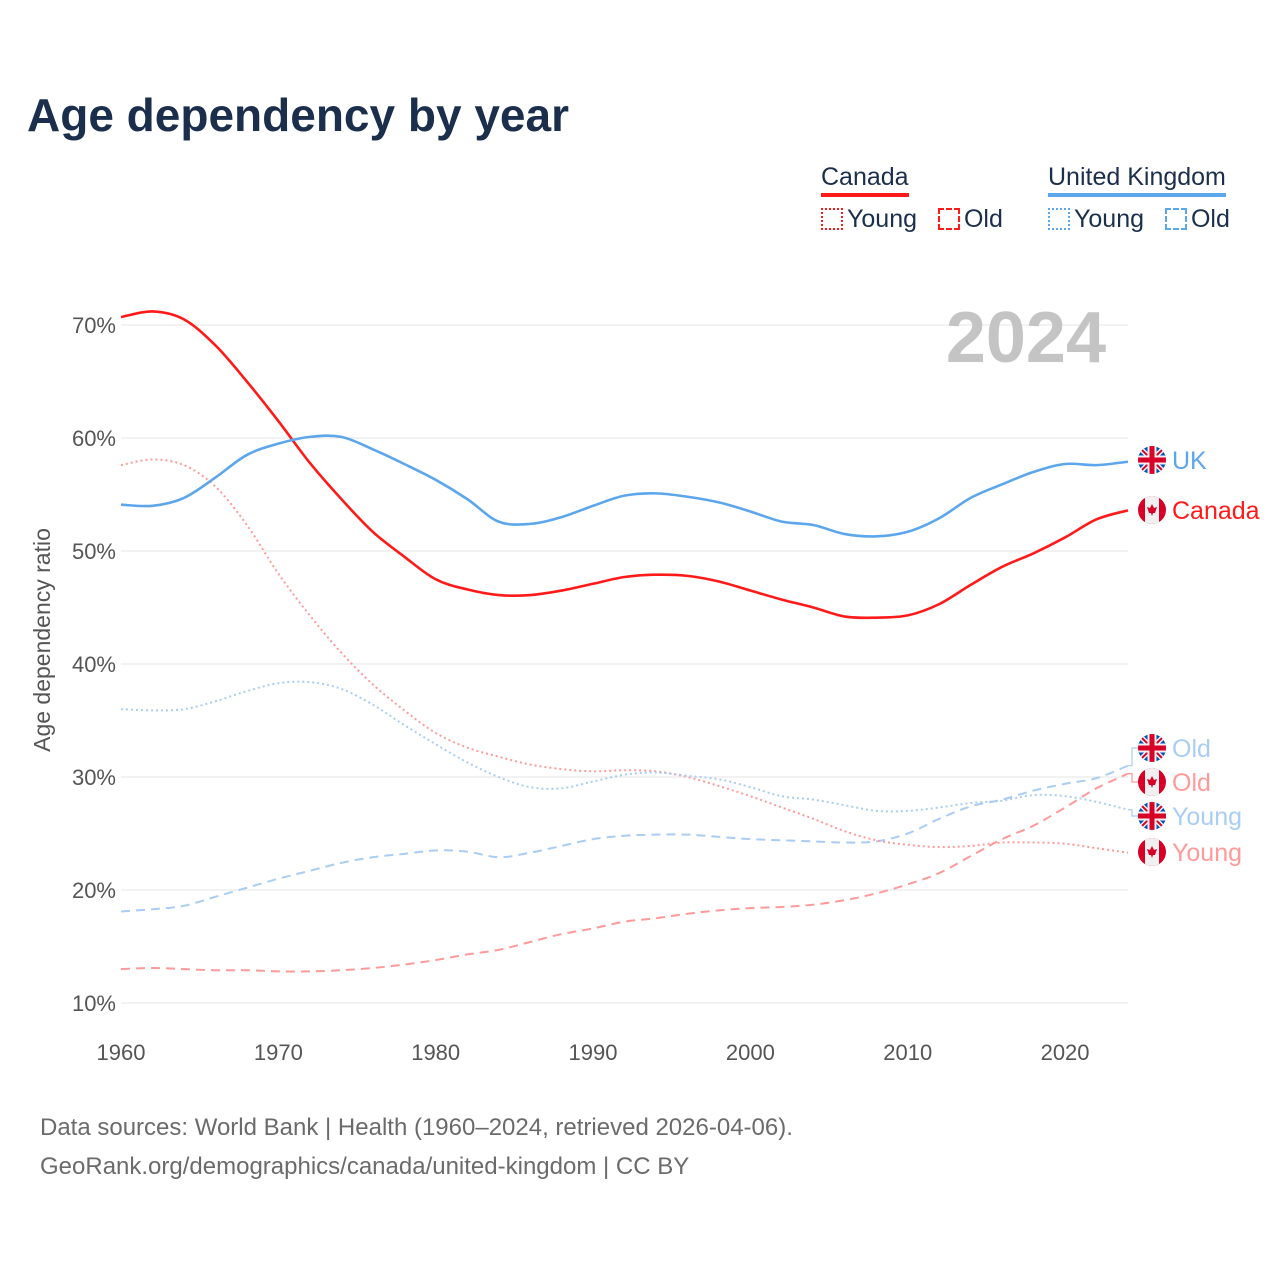 The width and height of the screenshot is (1280, 1280). I want to click on end-label-canada-young: Young, so click(1207, 853).